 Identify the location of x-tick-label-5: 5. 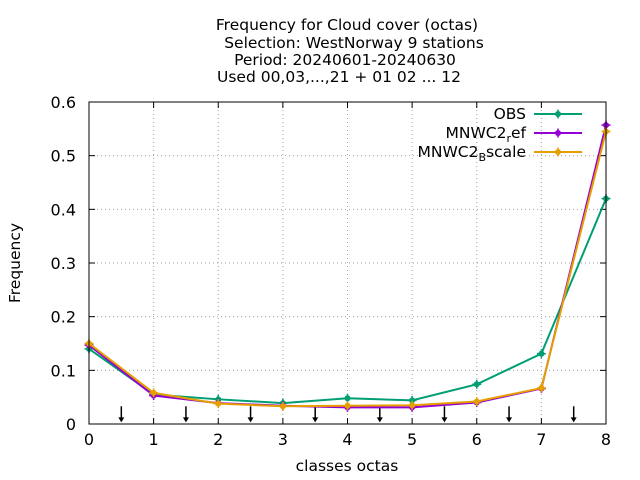
(412, 439).